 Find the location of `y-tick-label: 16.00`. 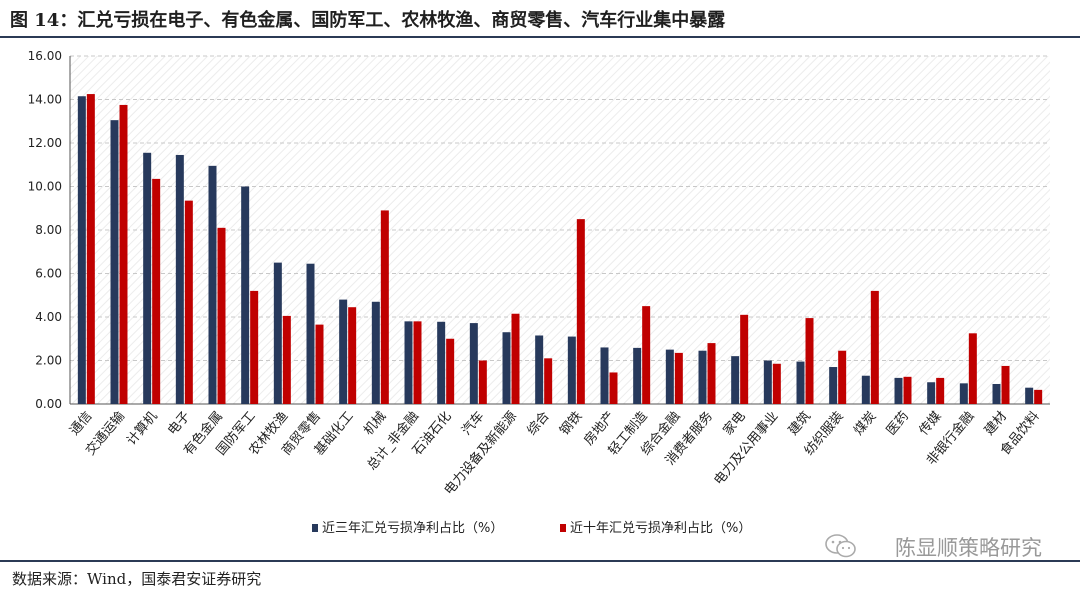

y-tick-label: 16.00 is located at coordinates (45, 56).